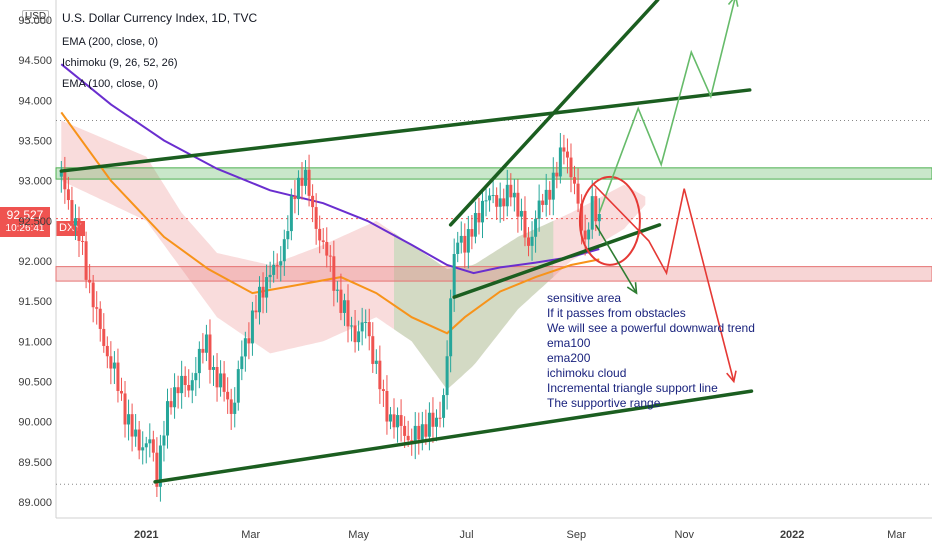 The height and width of the screenshot is (550, 932). Describe the element at coordinates (120, 63) in the screenshot. I see `indicator-label: Ichimoku (9, 26, 52, 26)` at that location.